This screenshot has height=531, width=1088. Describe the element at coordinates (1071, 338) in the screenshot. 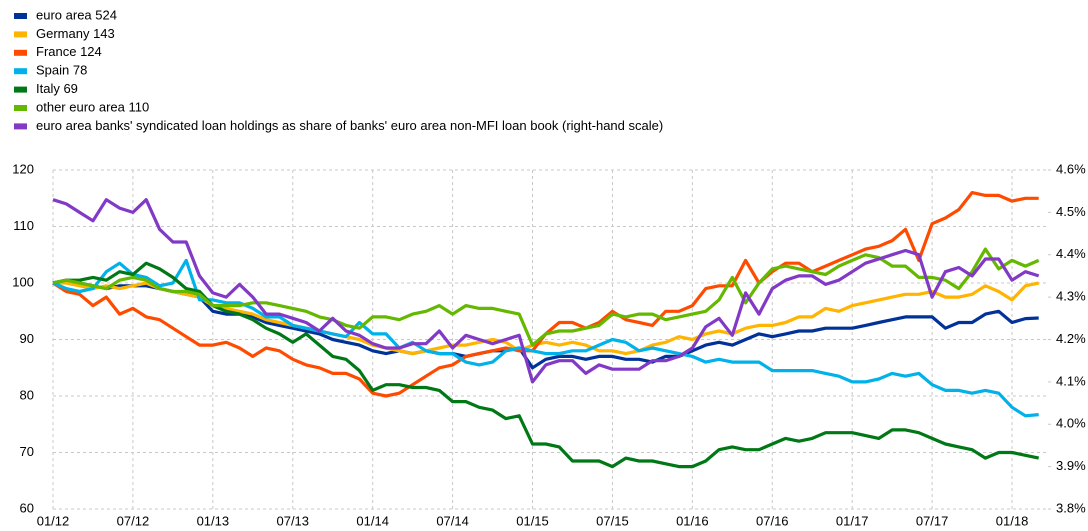

I see `y2-tick-label: 4.2%` at that location.